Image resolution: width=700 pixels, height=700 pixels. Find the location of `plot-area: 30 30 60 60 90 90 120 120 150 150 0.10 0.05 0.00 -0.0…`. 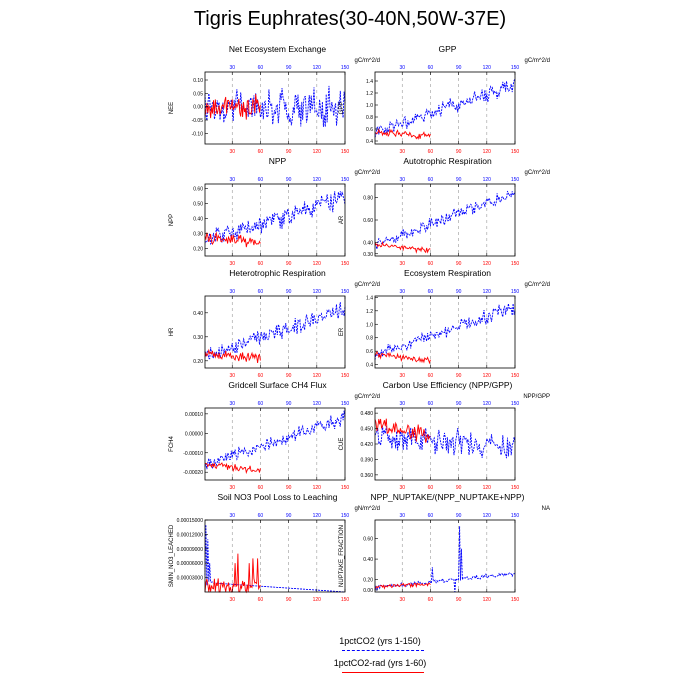

plot-area: 30 30 60 60 90 90 120 120 150 150 0.10 0.05 0.00 -0.0… is located at coordinates (259, 110).